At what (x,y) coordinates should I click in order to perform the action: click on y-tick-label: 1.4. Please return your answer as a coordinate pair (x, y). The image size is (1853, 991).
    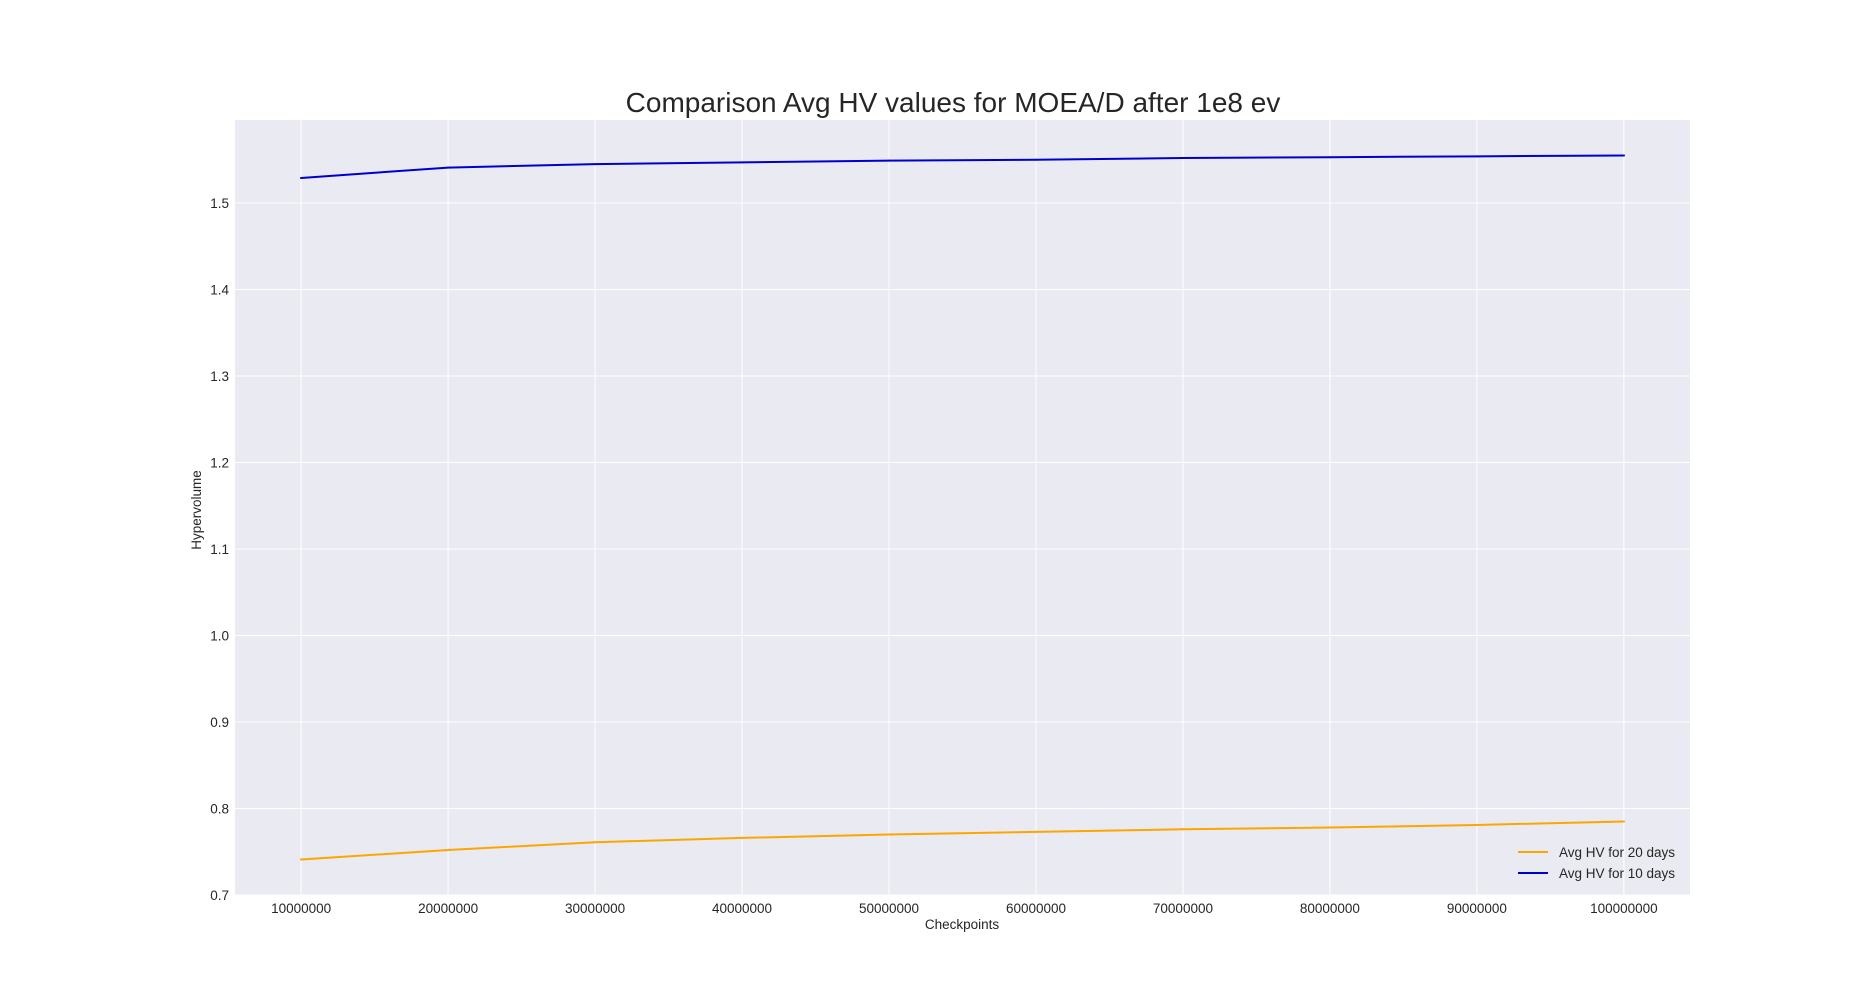
    Looking at the image, I should click on (219, 290).